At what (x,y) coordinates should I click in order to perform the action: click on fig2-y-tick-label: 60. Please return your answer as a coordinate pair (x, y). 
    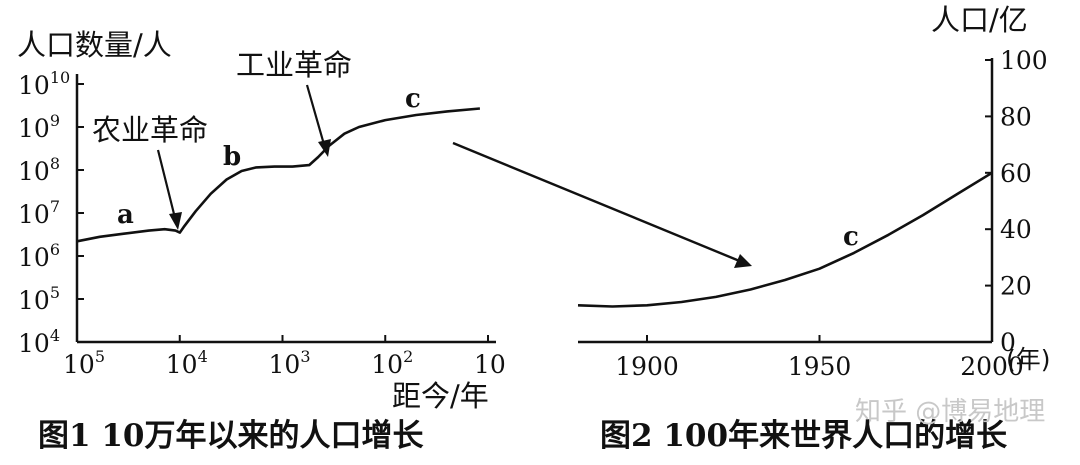
    Looking at the image, I should click on (1016, 173).